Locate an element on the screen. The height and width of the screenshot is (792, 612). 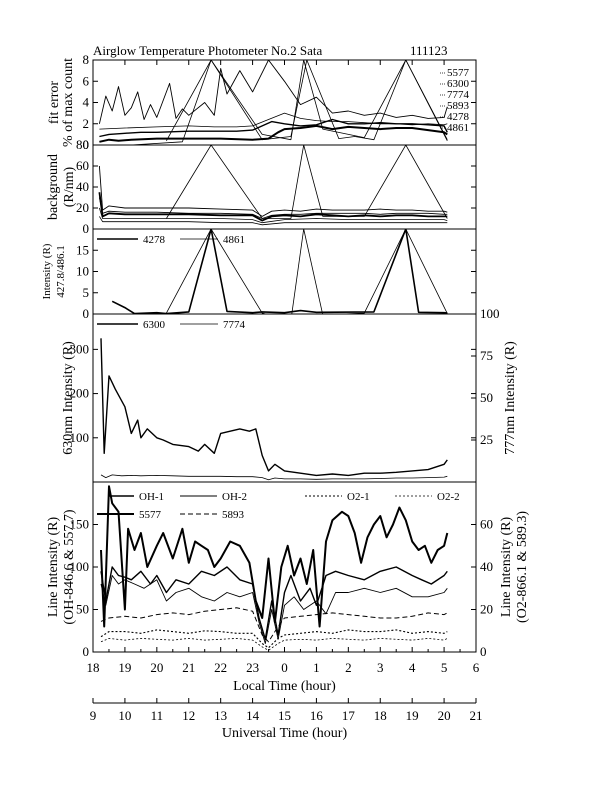
y-axis-label: (OH-846.6 & 557.7) is located at coordinates (69, 566).